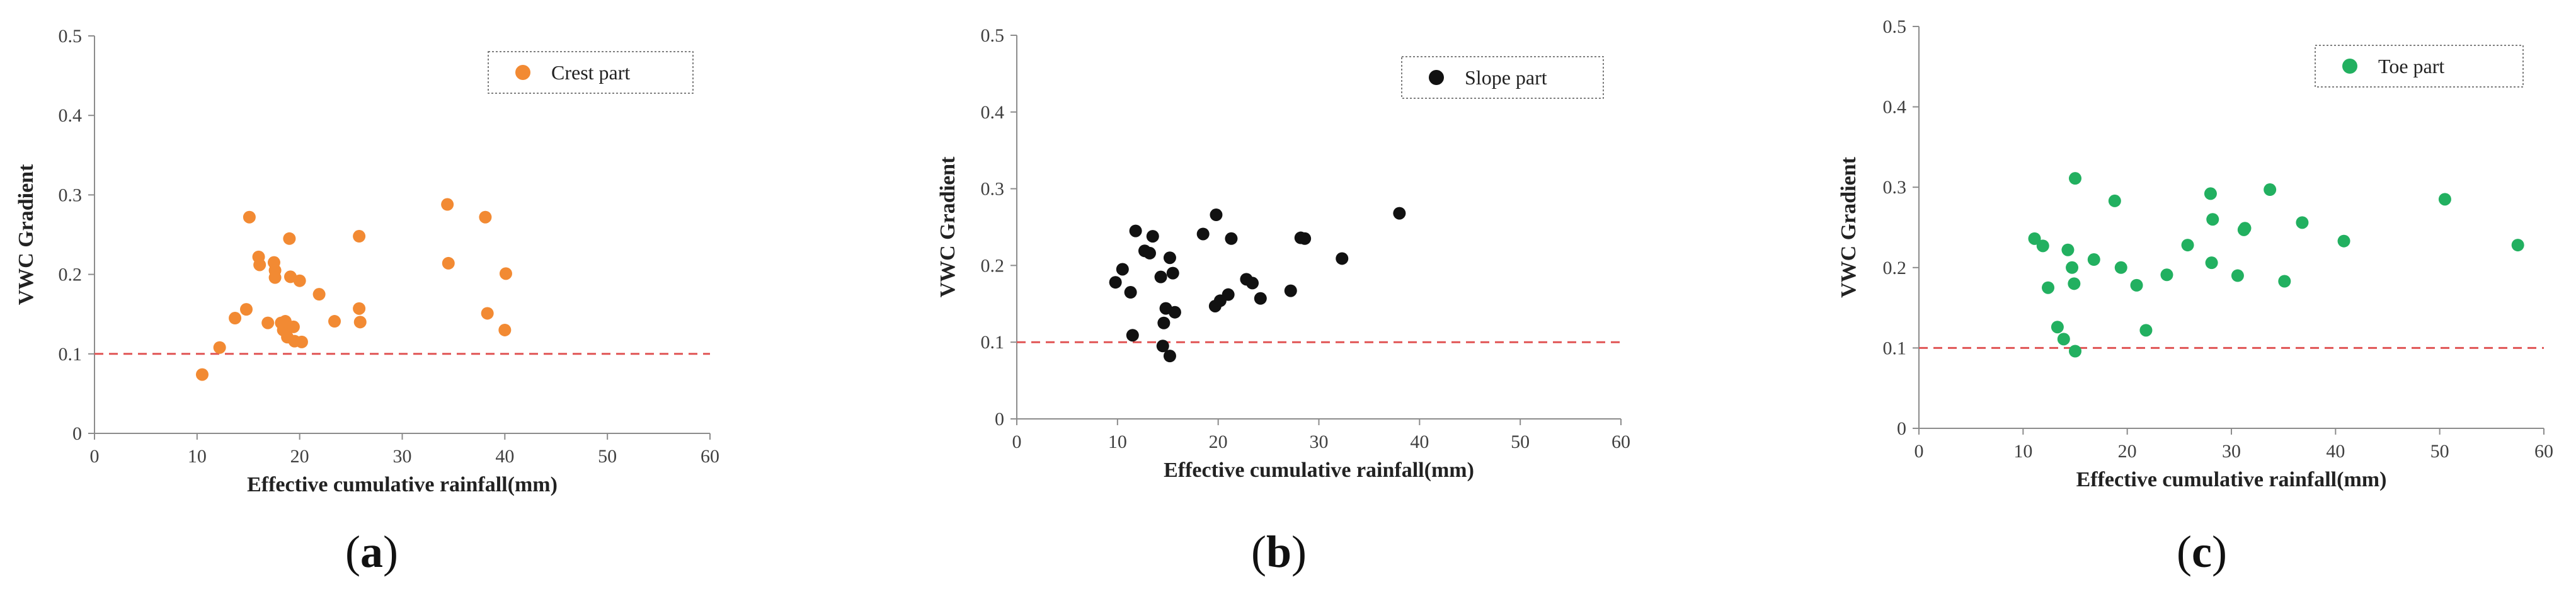 The height and width of the screenshot is (594, 2576). What do you see at coordinates (2202, 552) in the screenshot?
I see `caption-letter: c` at bounding box center [2202, 552].